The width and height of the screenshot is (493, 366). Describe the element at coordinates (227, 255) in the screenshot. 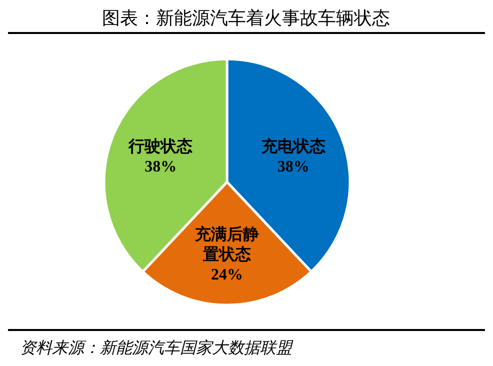

I see `label: 置状态` at that location.